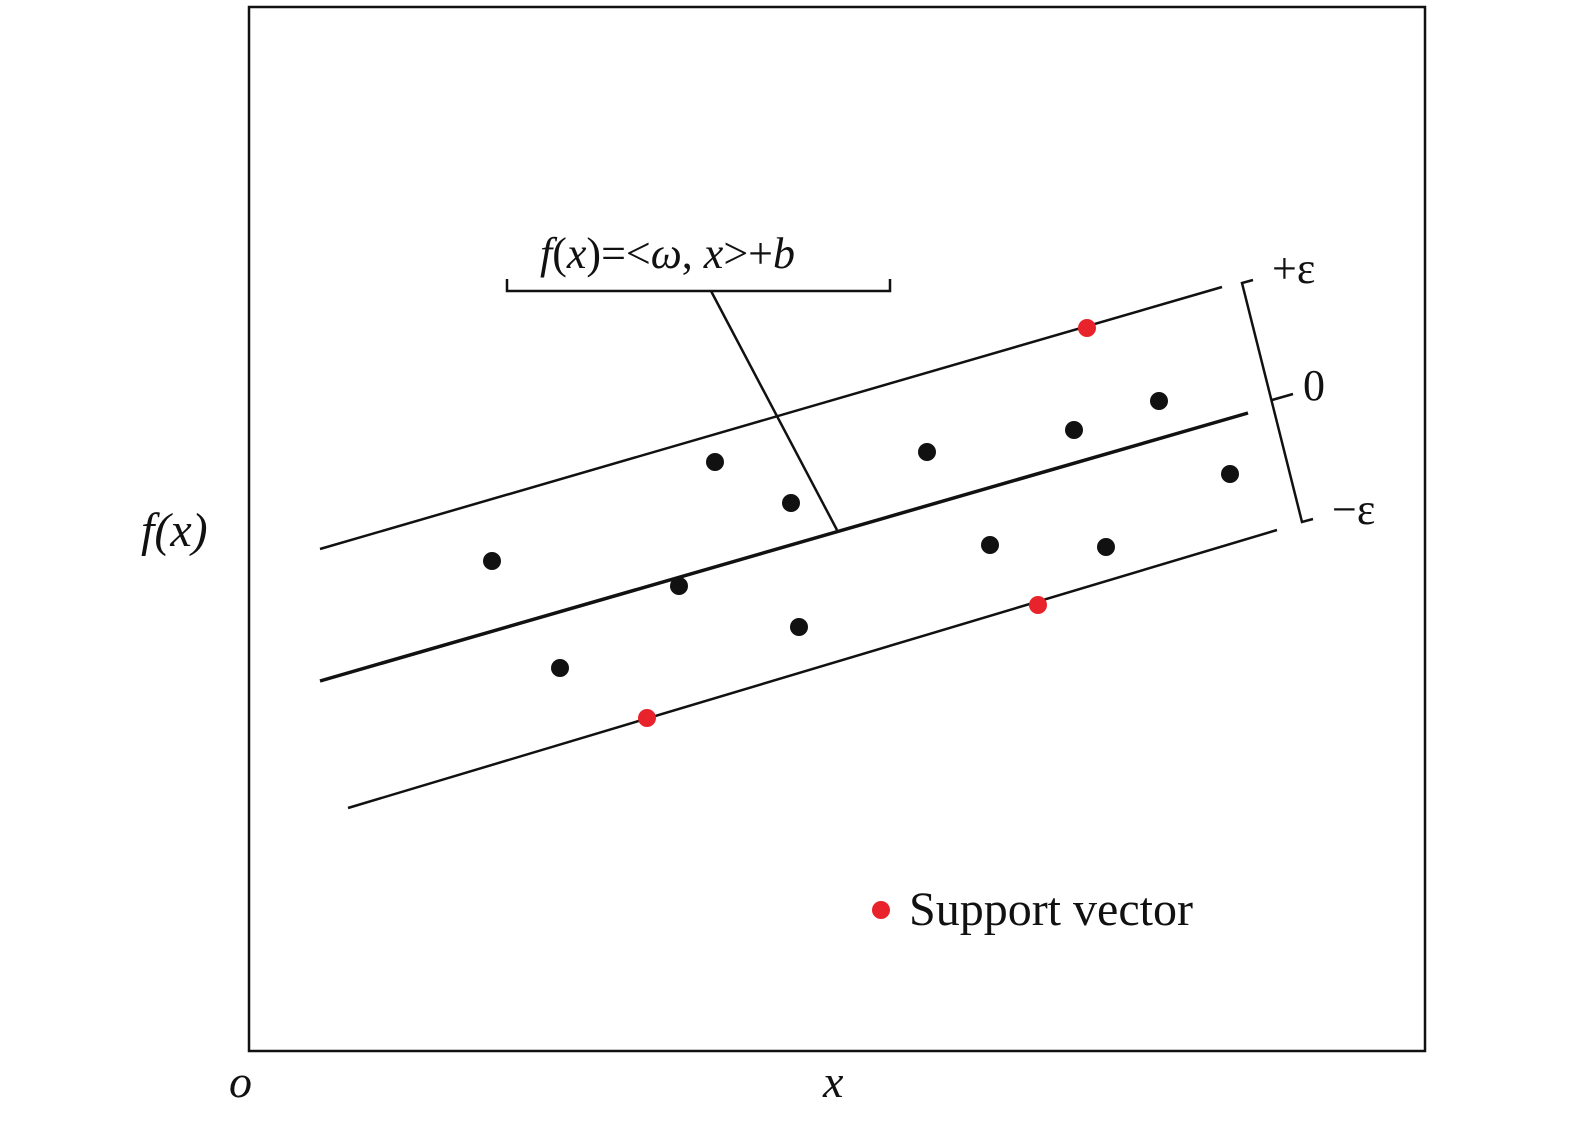 The width and height of the screenshot is (1575, 1126). I want to click on minus-epsilon-label: −ε, so click(1353, 509).